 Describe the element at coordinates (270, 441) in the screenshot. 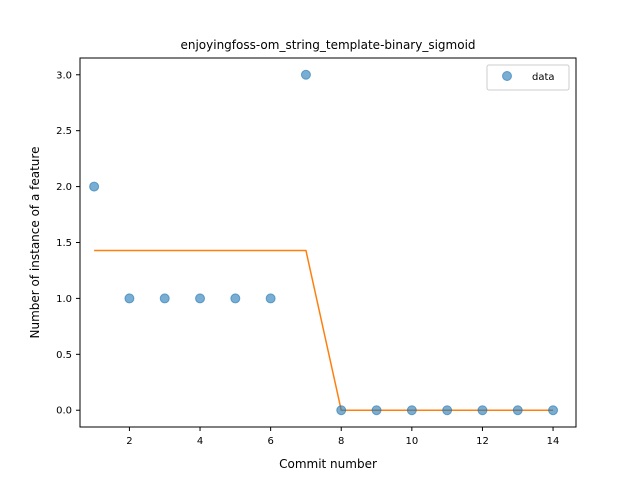

I see `x-tick-label: 6` at that location.